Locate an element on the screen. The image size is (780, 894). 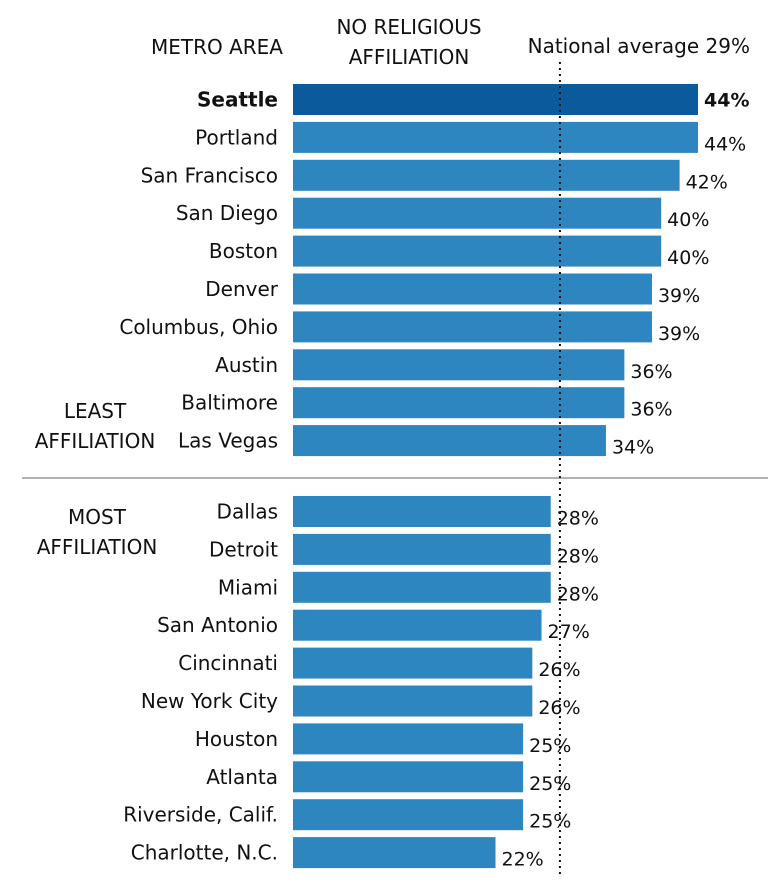
category-label: Boston is located at coordinates (243, 251).